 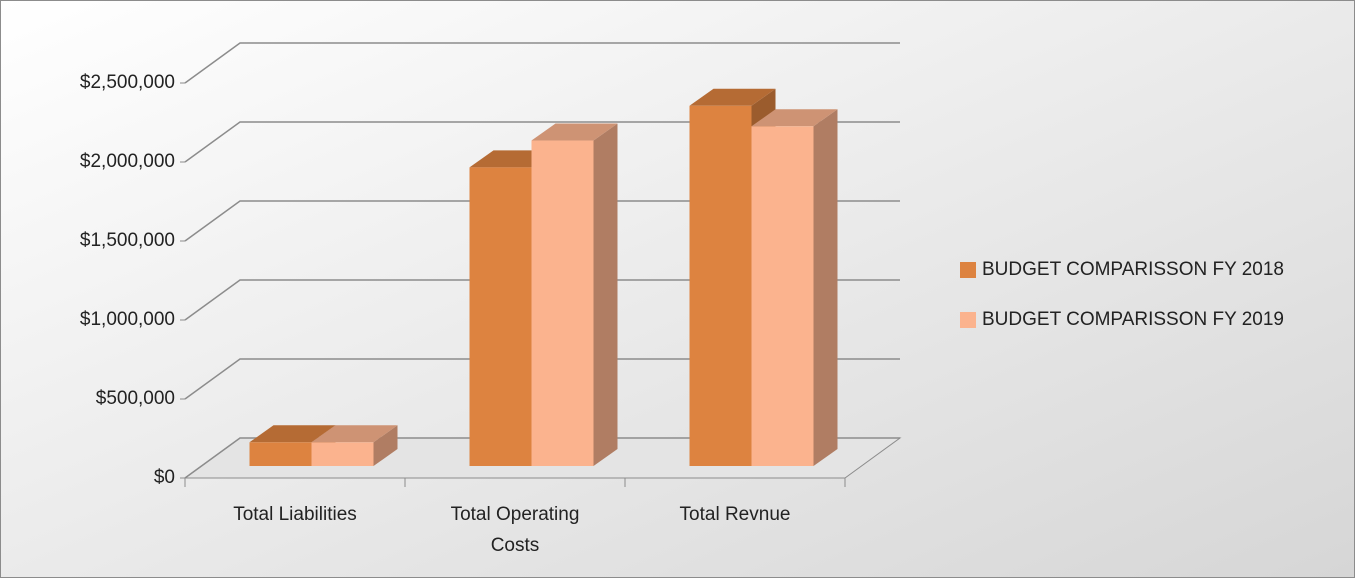 What do you see at coordinates (127, 82) in the screenshot?
I see `y-tick-label: $2,500,000` at bounding box center [127, 82].